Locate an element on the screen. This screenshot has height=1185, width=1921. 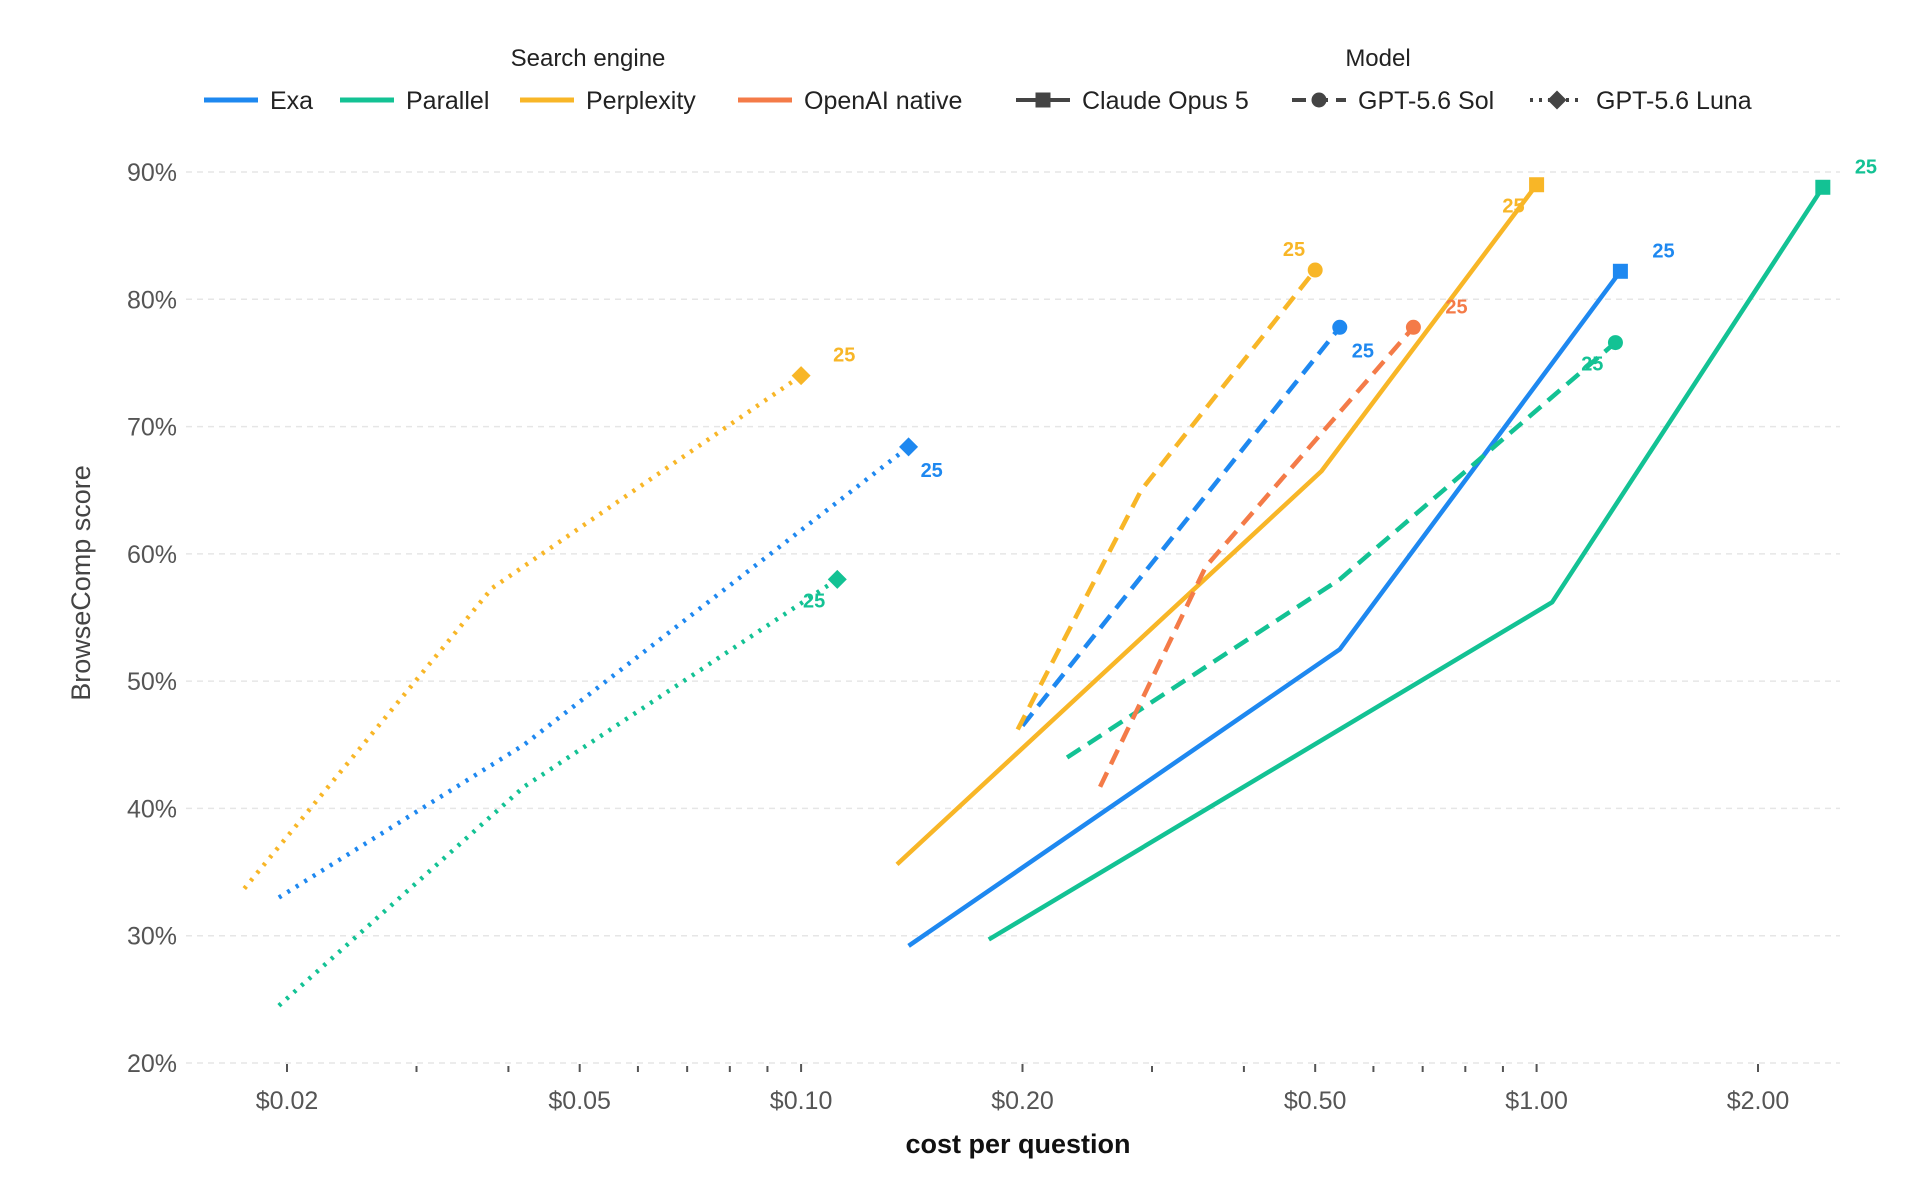
legend-model-title: Model is located at coordinates (1377, 58).